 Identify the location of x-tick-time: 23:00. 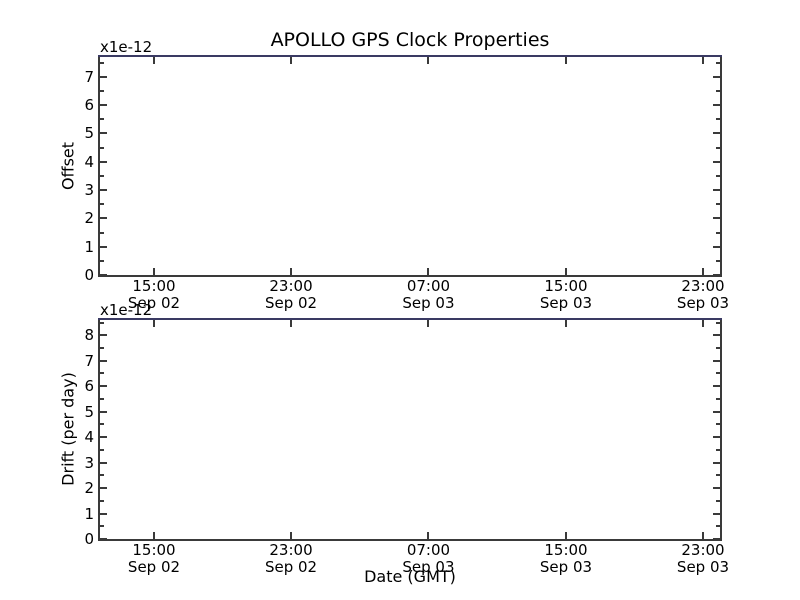
(291, 550).